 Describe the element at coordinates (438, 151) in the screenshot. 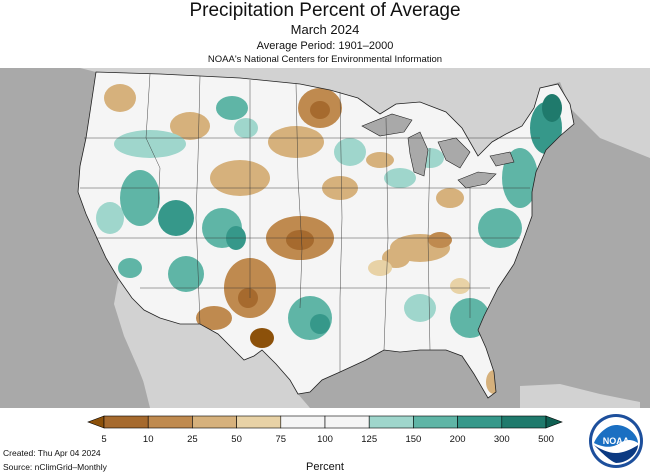

I see `great-lakes` at that location.